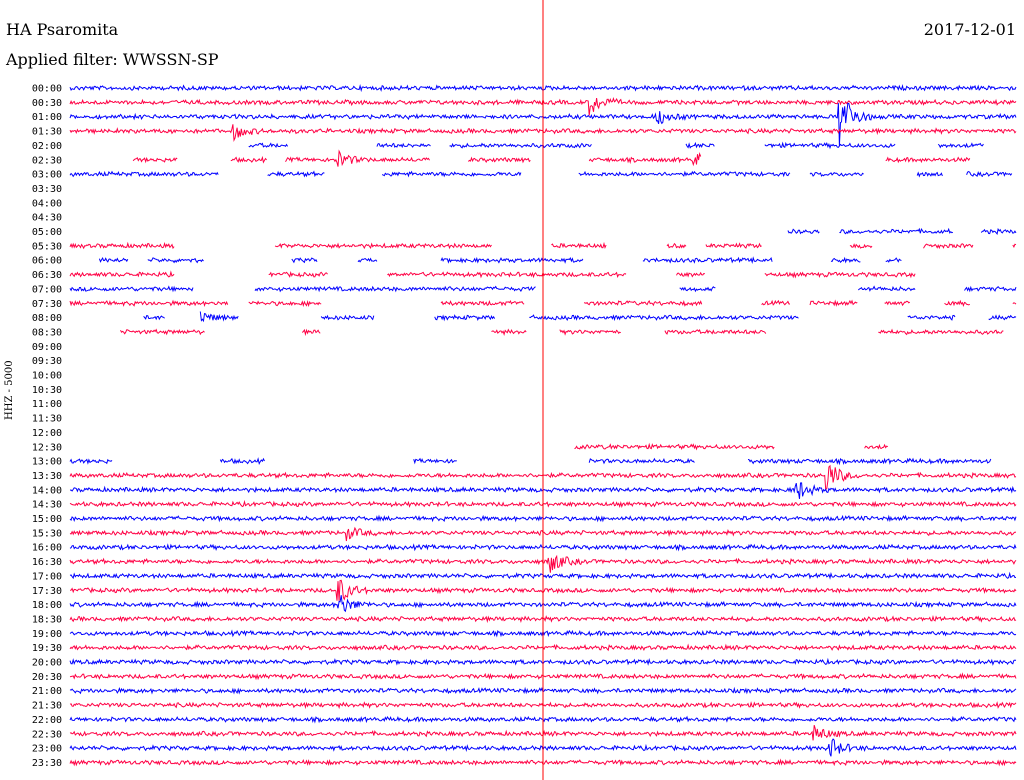 The width and height of the screenshot is (1024, 780). I want to click on row-label: 21:00, so click(47, 691).